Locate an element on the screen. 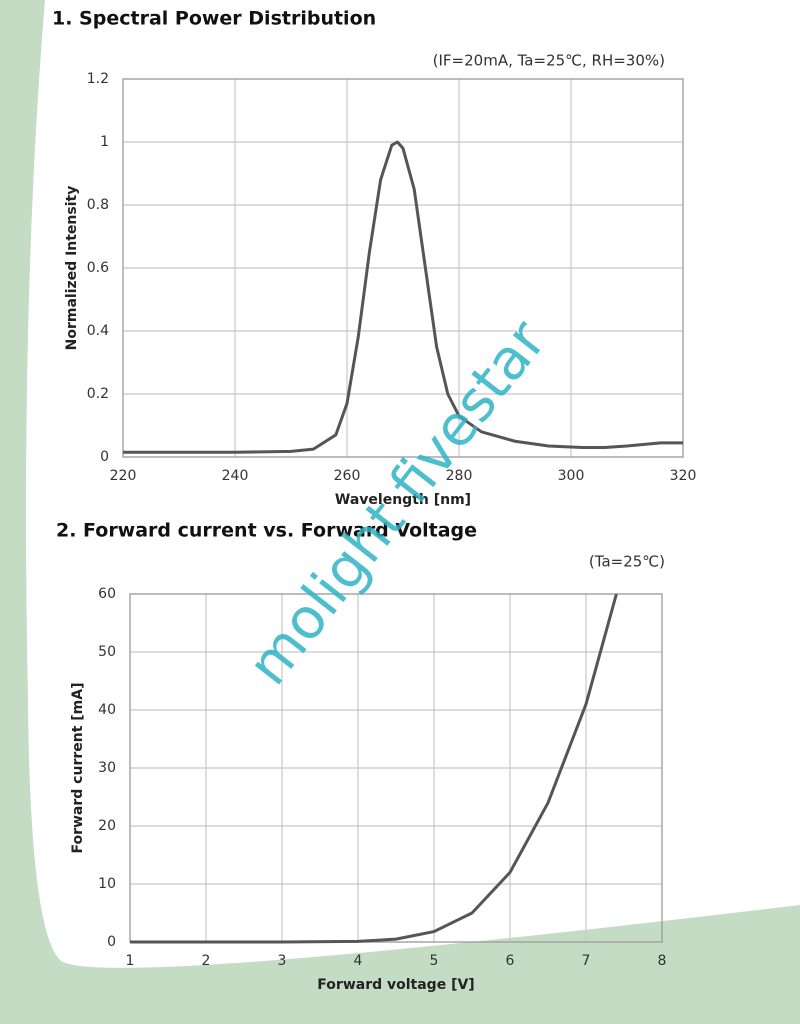 This screenshot has width=800, height=1024. x-tick-label: 280 is located at coordinates (459, 476).